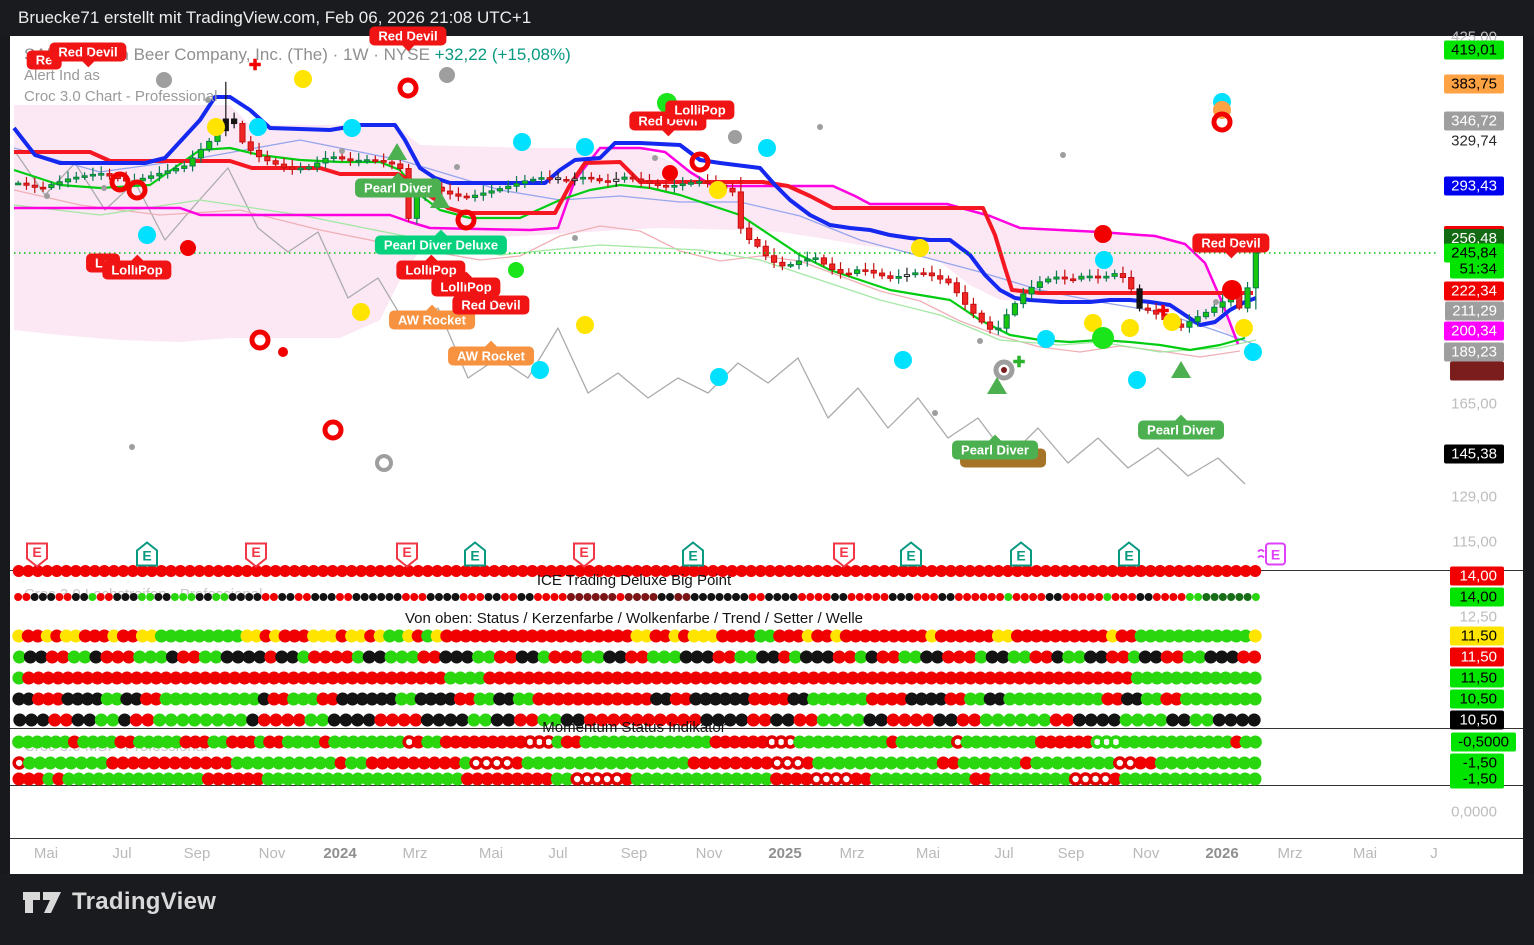 This screenshot has height=945, width=1534. What do you see at coordinates (42, 902) in the screenshot?
I see `tradingview-logo-icon` at bounding box center [42, 902].